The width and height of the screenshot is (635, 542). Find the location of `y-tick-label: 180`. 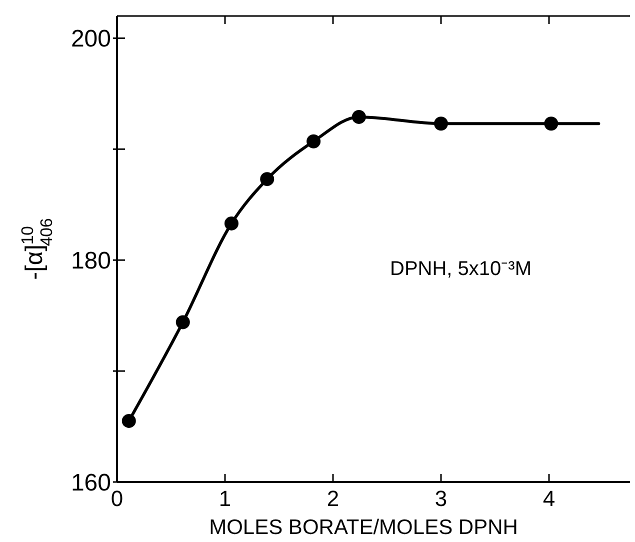

y-tick-label: 180 is located at coordinates (90, 260).